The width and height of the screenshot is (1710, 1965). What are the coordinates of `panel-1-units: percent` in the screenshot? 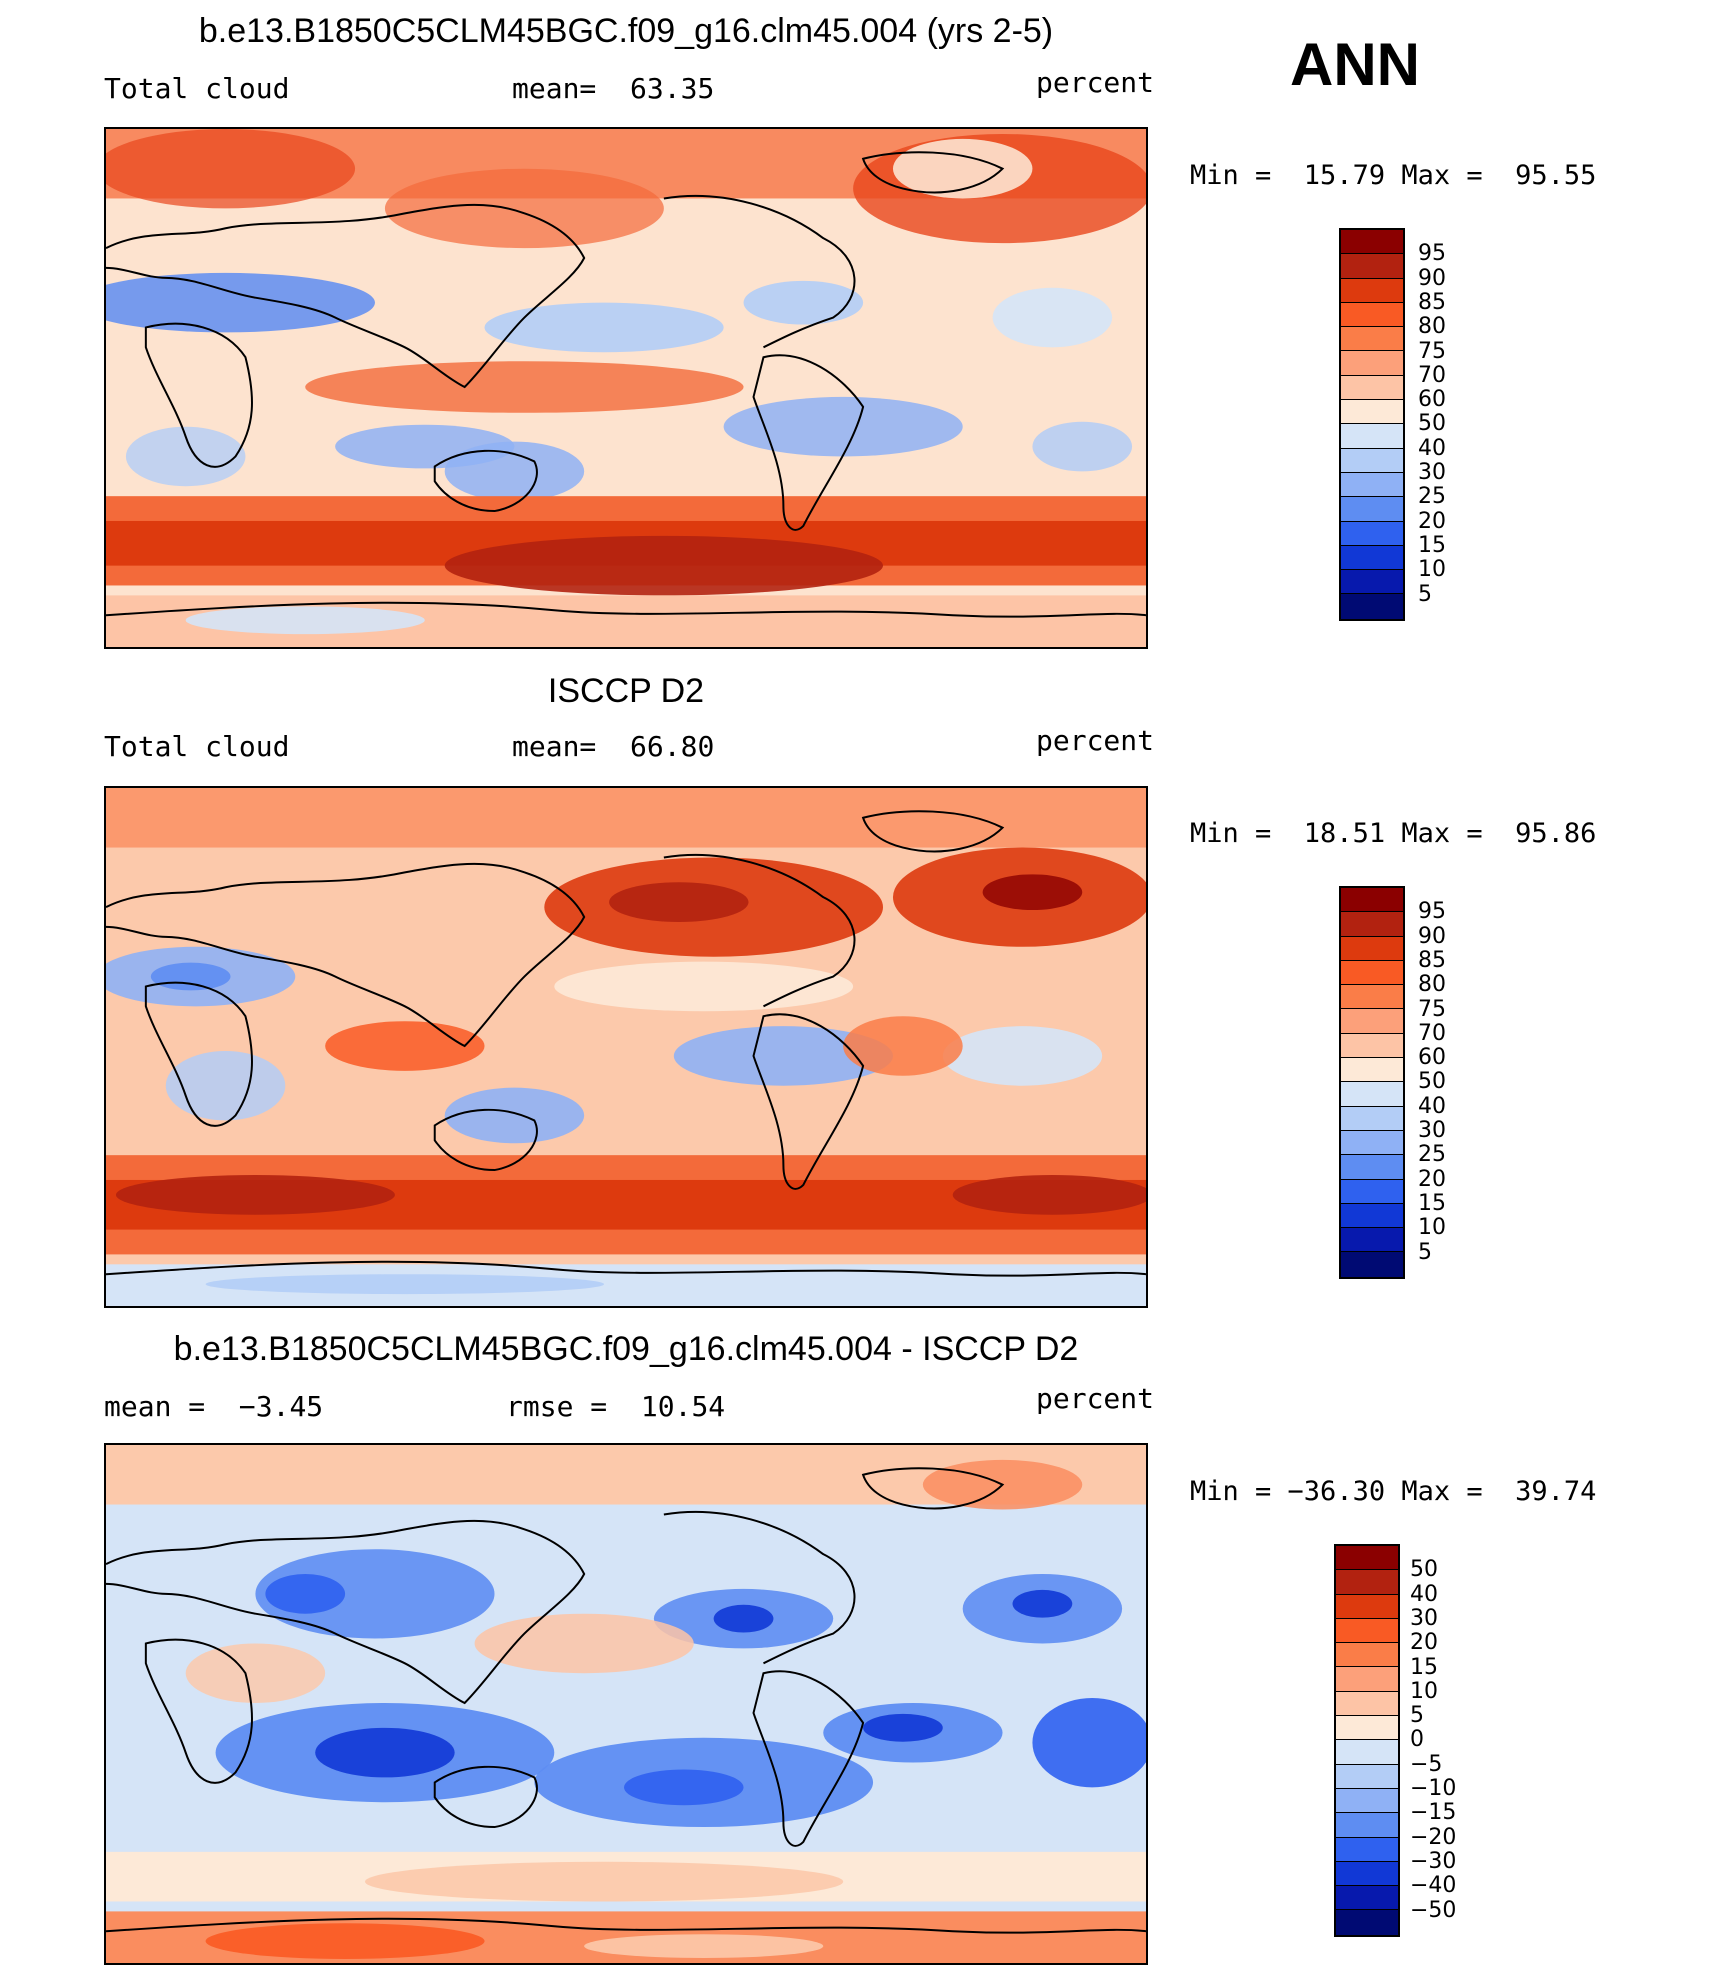 It's located at (1095, 82).